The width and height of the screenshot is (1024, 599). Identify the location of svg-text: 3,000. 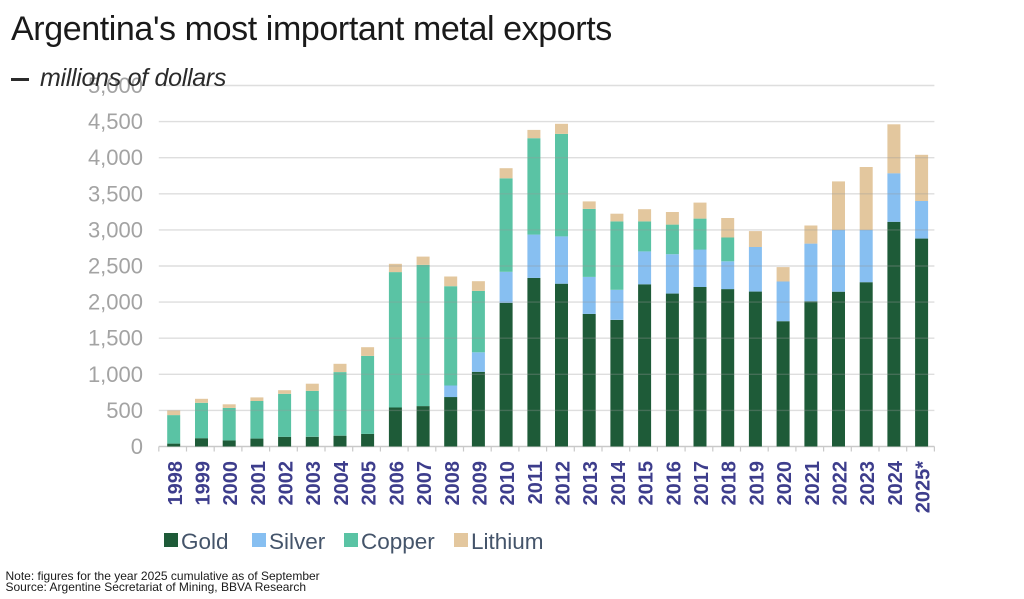
(115, 229).